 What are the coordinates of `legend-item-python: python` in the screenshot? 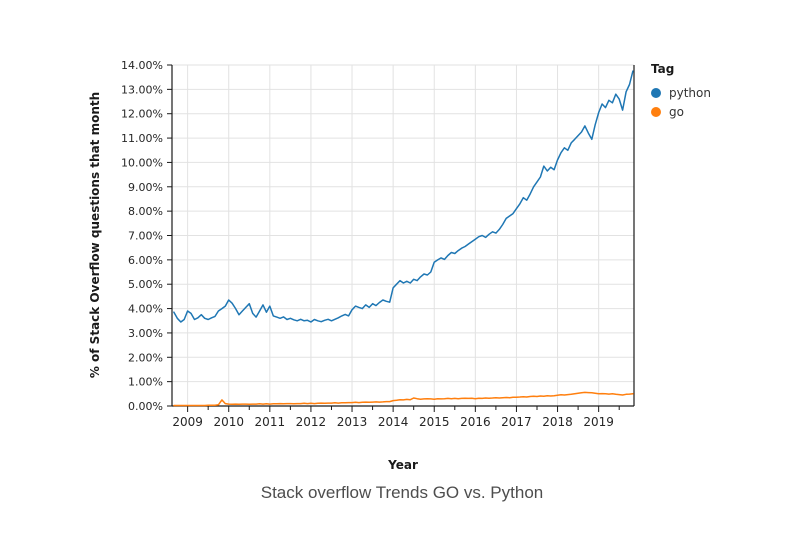 It's located at (681, 93).